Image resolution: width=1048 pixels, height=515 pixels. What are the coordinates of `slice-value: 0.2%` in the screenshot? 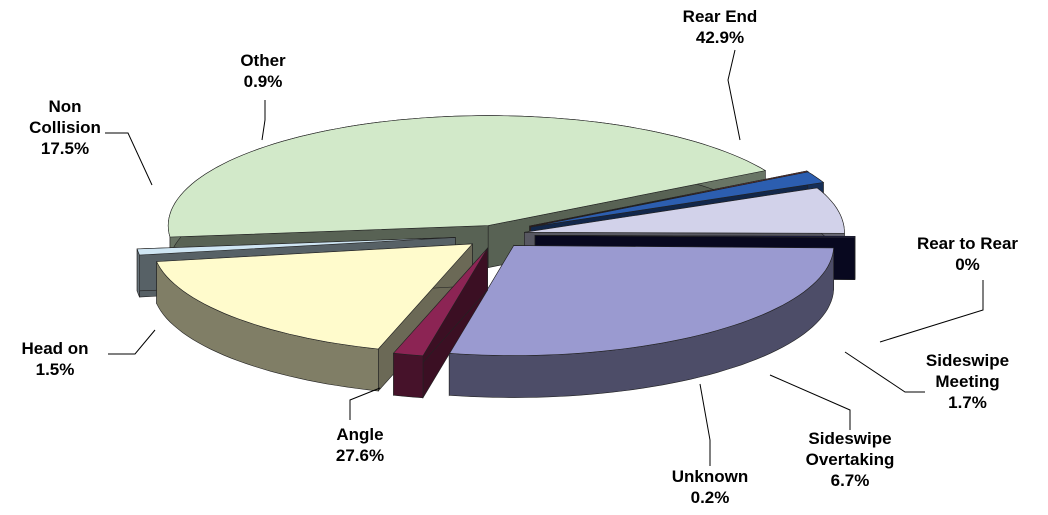 It's located at (710, 497).